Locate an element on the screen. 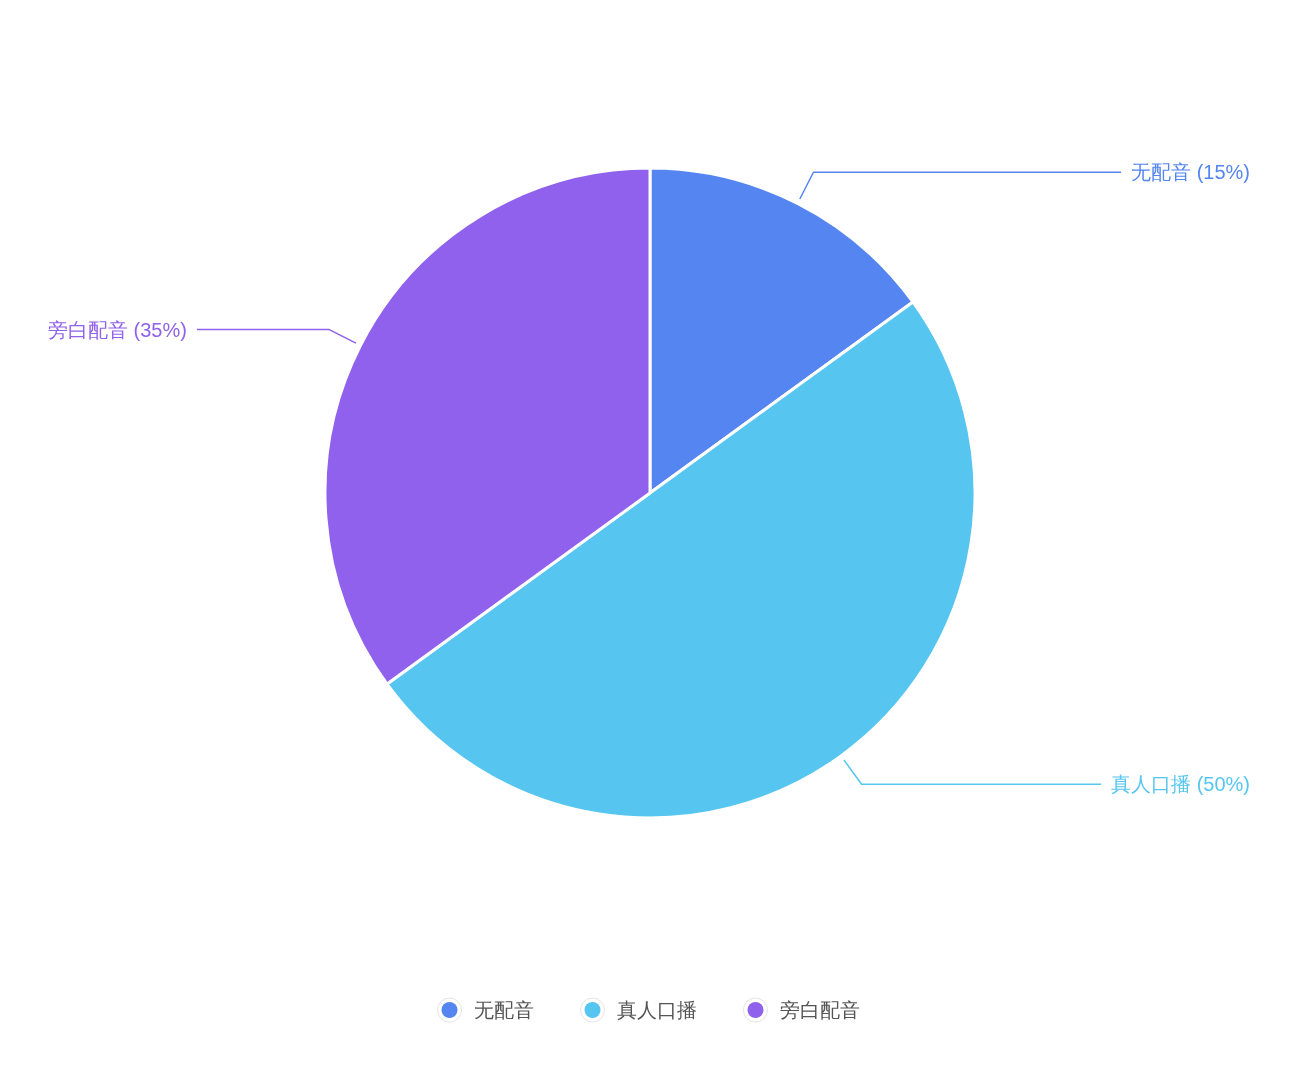 The width and height of the screenshot is (1299, 1067). data-label: 旁白配音 (35%) is located at coordinates (117, 329).